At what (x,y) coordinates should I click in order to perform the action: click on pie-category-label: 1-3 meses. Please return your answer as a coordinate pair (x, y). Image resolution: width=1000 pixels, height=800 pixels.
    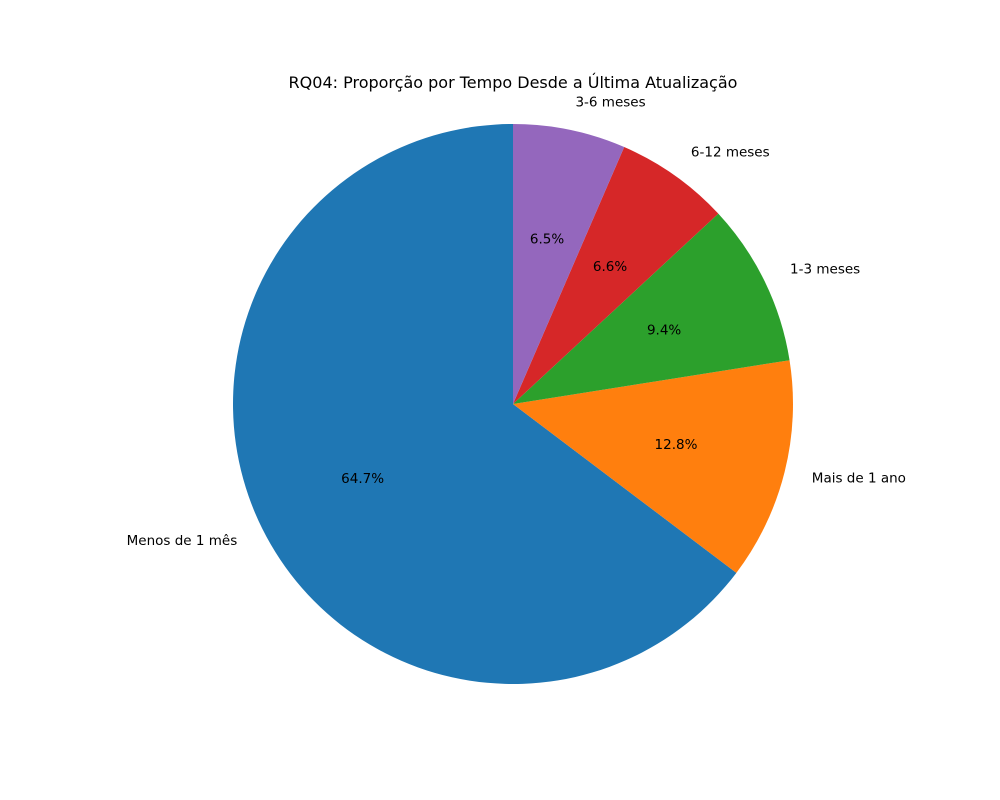
    Looking at the image, I should click on (825, 269).